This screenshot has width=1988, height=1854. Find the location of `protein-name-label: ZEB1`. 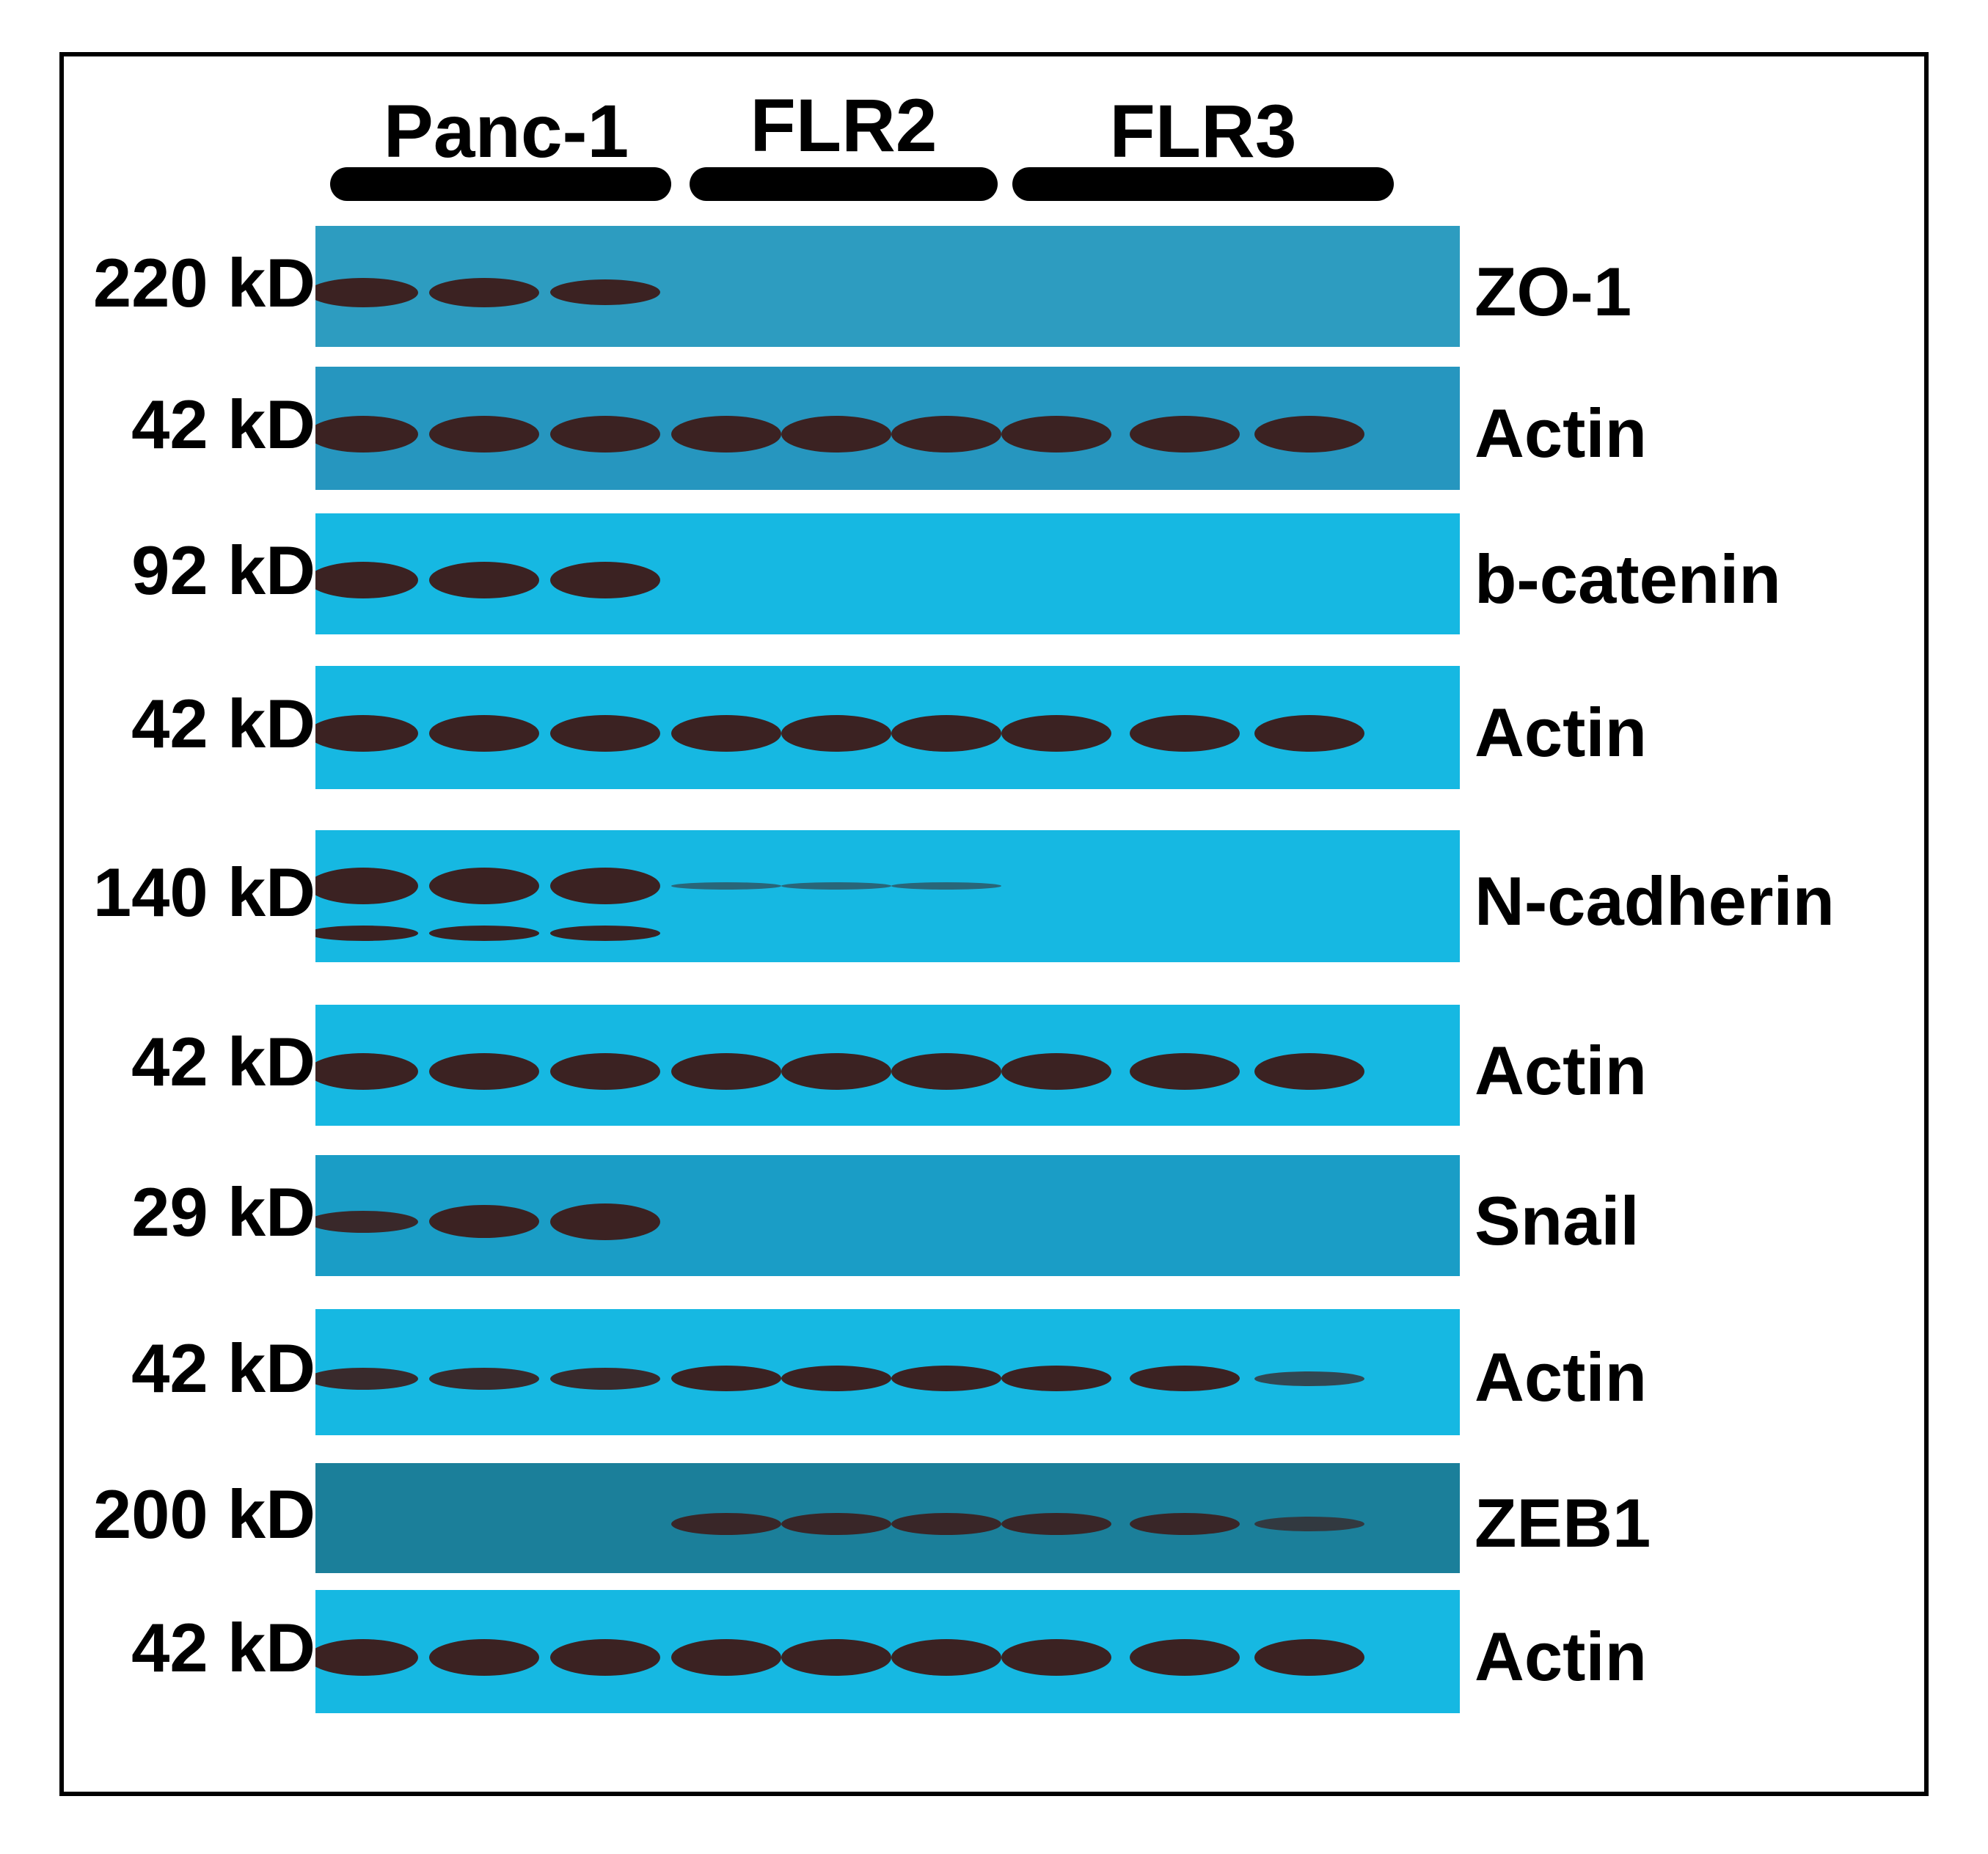

protein-name-label: ZEB1 is located at coordinates (1562, 1523).